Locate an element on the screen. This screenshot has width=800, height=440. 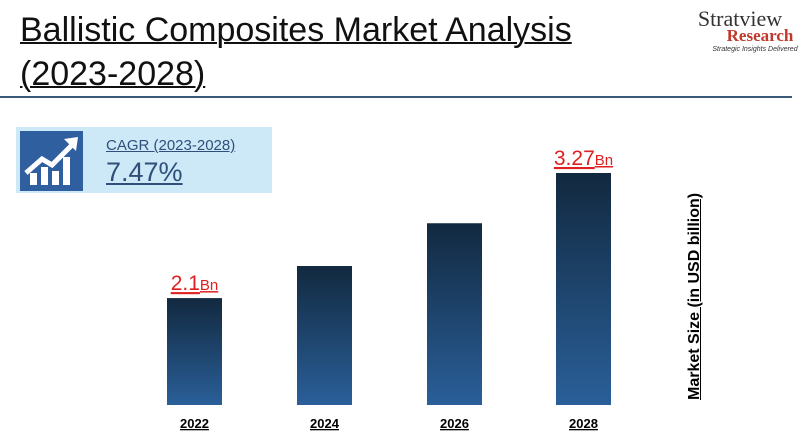
divider is located at coordinates (396, 97).